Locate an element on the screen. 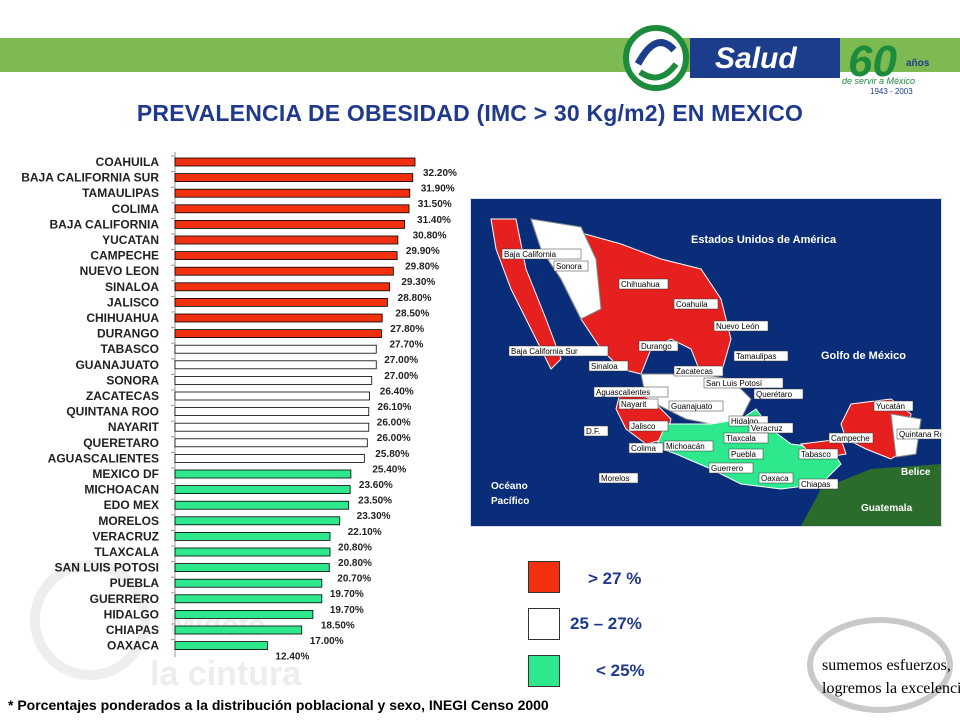 This screenshot has width=960, height=720. data-label: 25.40% is located at coordinates (389, 469).